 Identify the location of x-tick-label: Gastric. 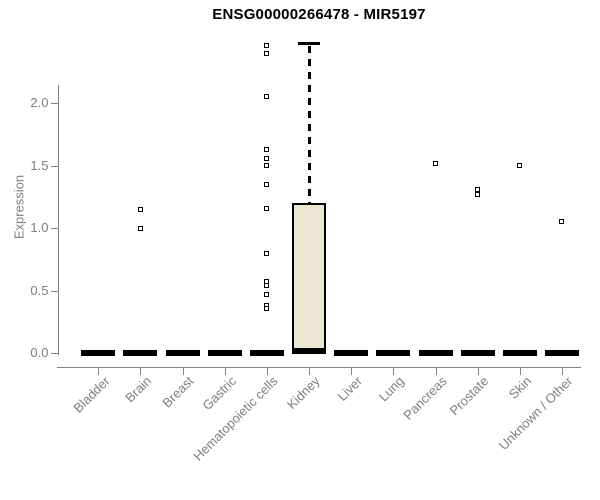
(218, 393).